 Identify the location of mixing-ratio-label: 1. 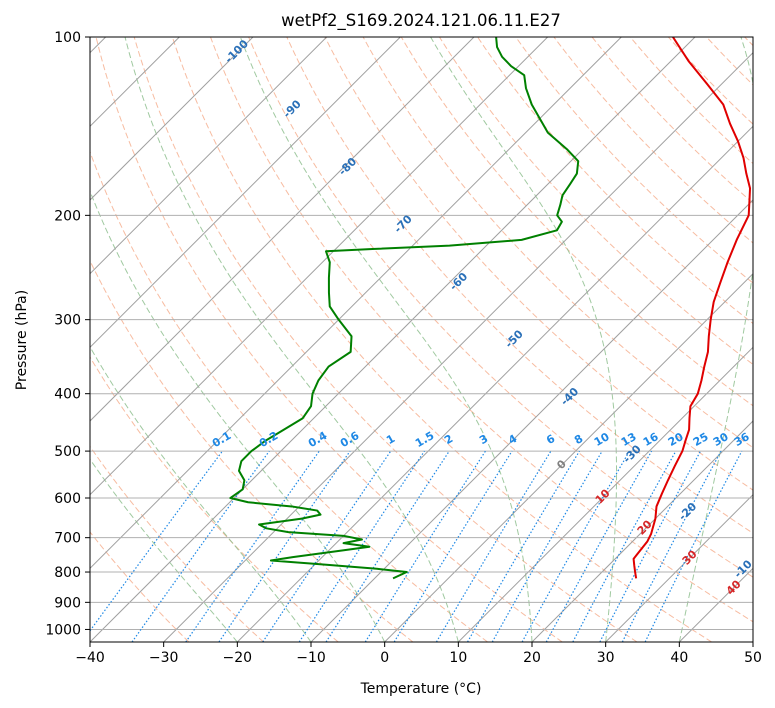
(390, 439).